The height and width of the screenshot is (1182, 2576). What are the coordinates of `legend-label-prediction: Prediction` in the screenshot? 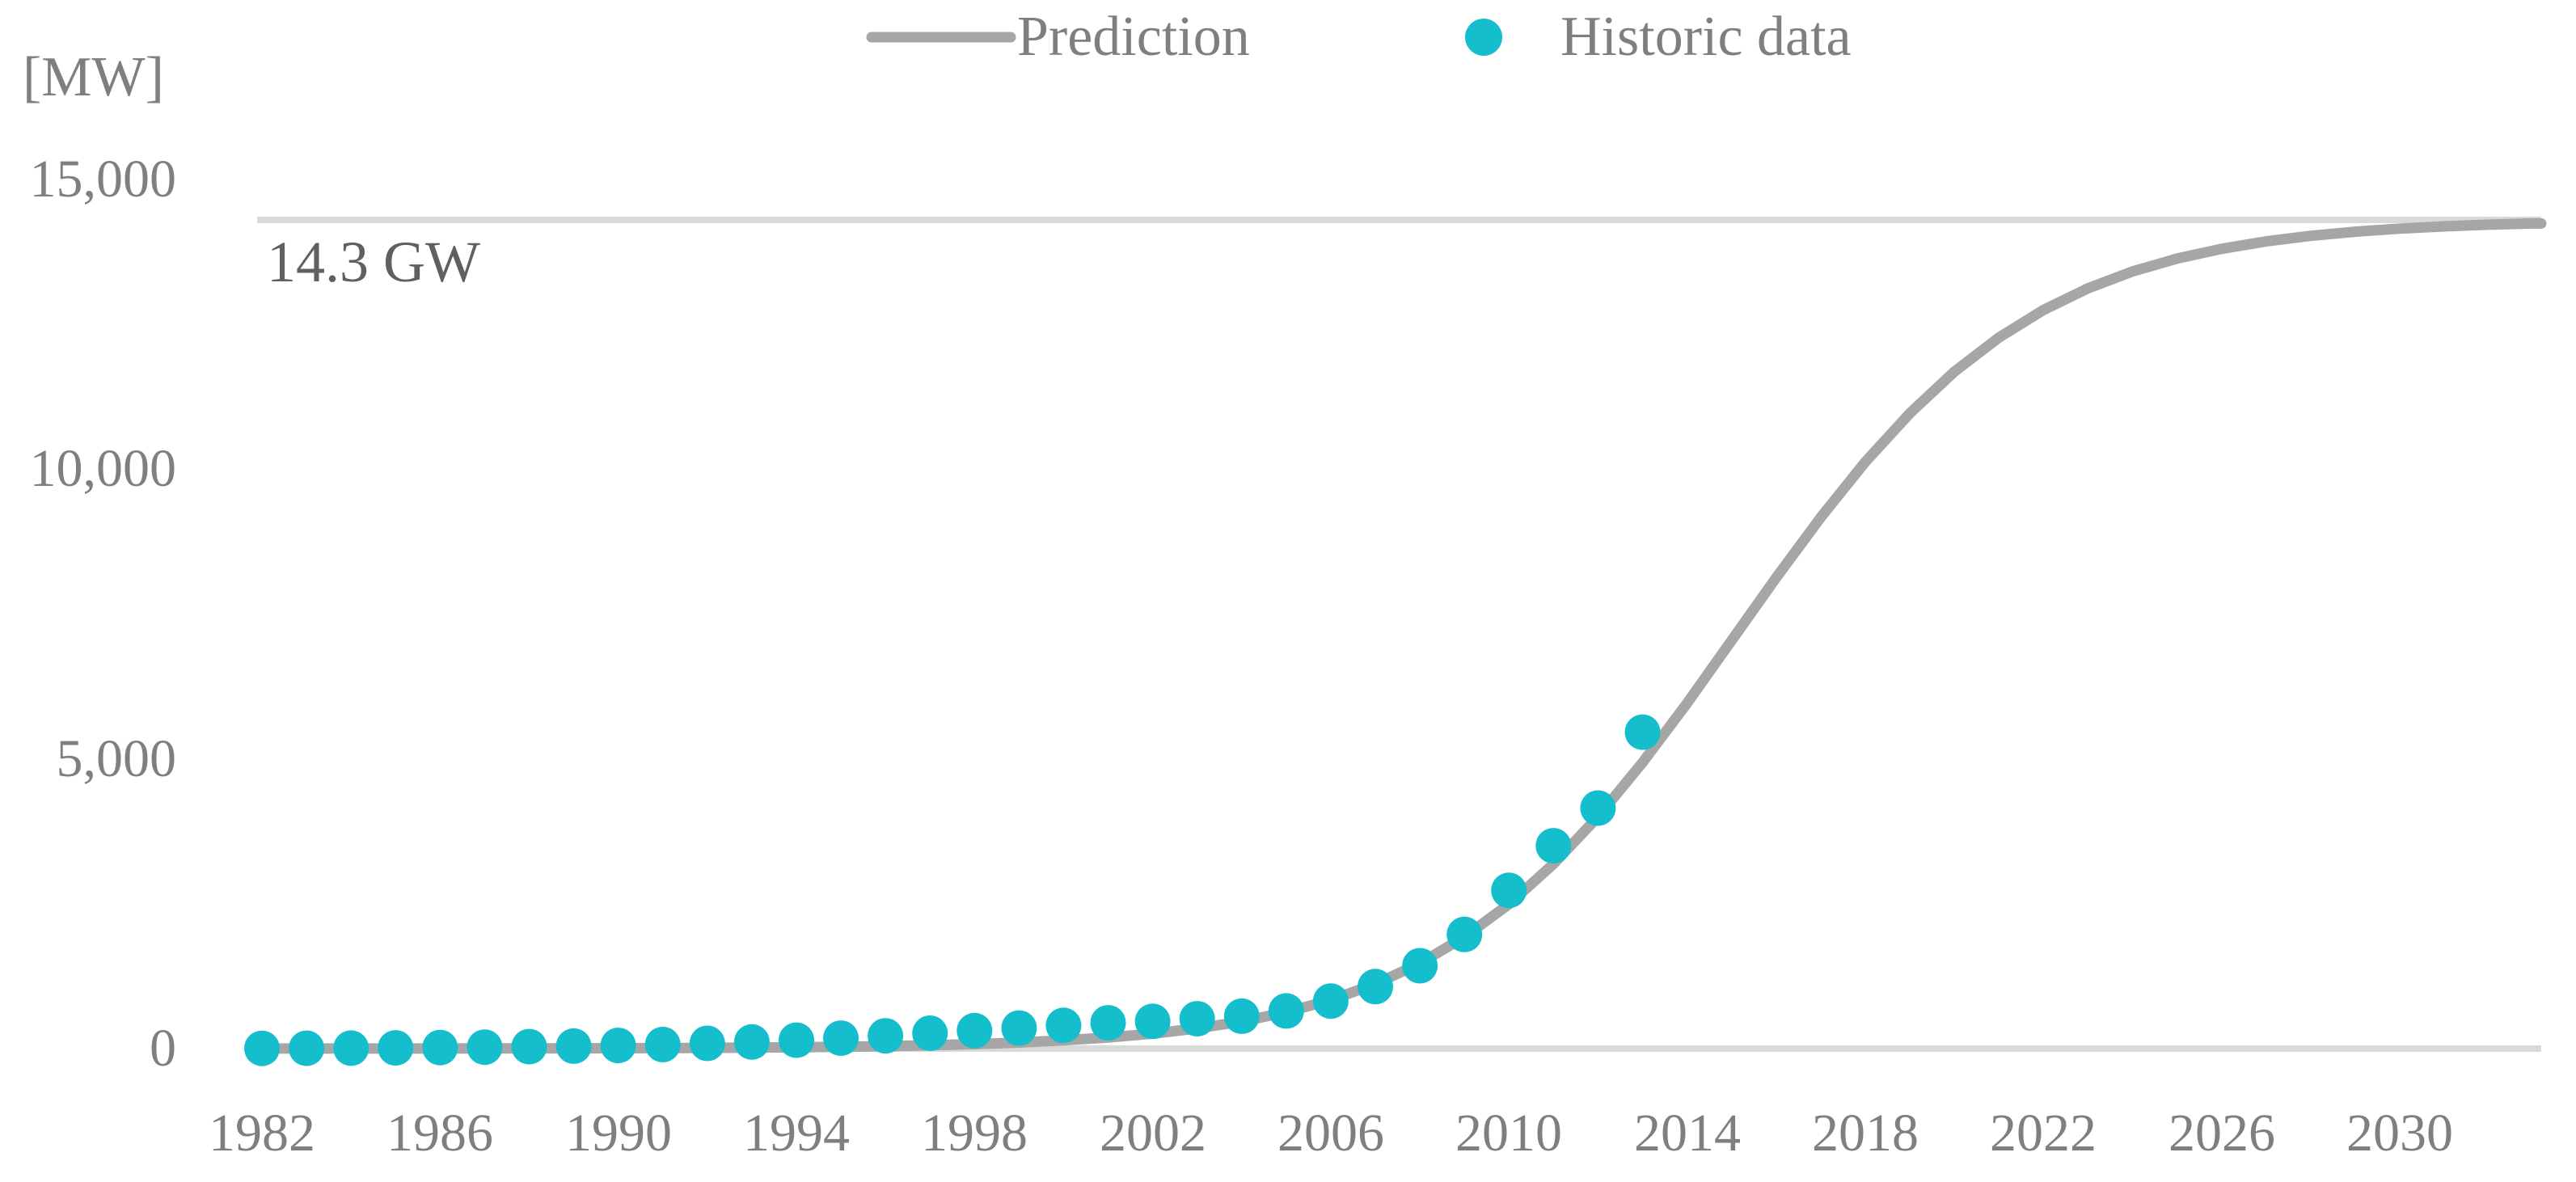 It's located at (1133, 37).